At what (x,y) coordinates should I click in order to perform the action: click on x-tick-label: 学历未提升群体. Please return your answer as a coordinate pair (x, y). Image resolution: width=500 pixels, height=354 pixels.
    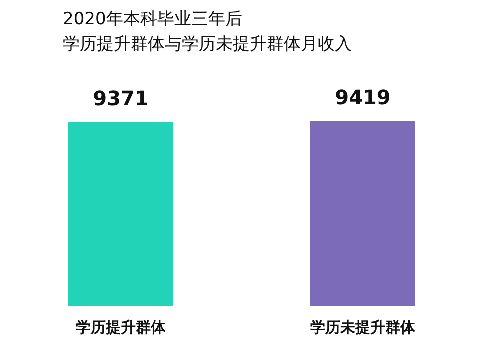
    Looking at the image, I should click on (363, 327).